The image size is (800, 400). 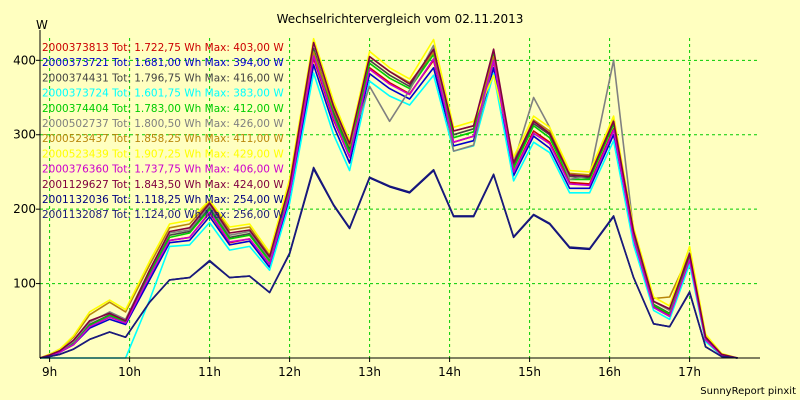 I want to click on y-axis-unit-label: W, so click(x=42, y=25).